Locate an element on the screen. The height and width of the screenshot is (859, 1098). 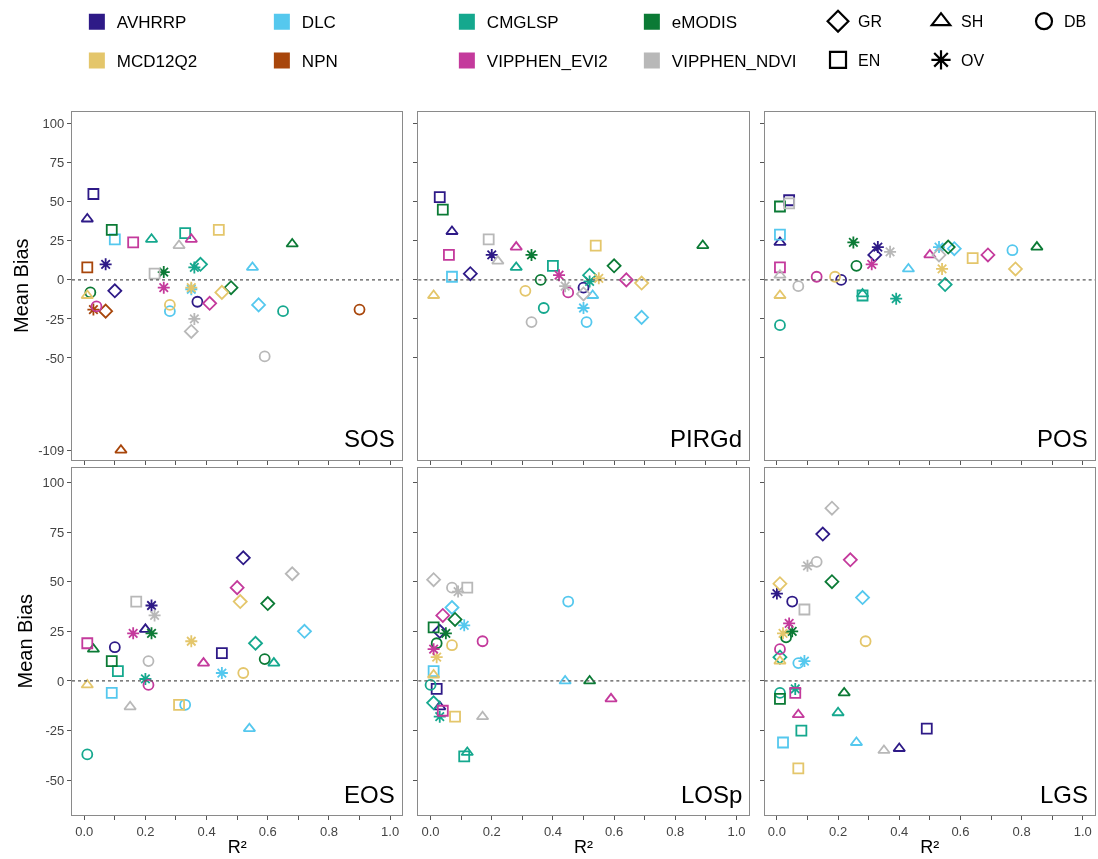
legend-label: eMODIS is located at coordinates (704, 23).